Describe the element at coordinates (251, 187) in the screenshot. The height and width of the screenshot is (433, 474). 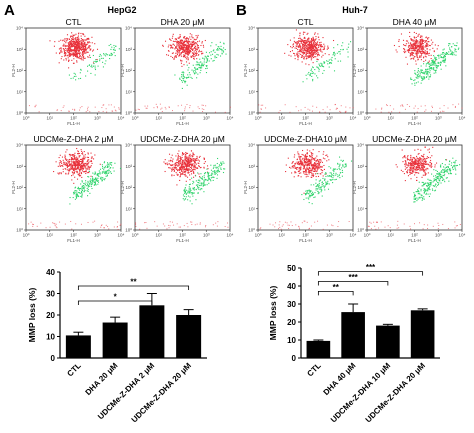
I see `flow-y-tick: 10²` at that location.